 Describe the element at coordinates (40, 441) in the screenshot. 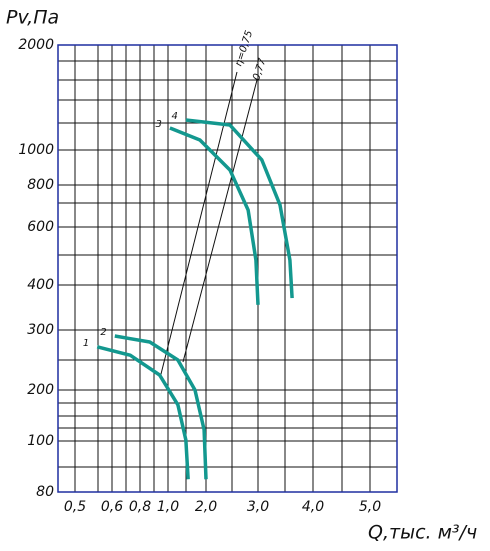

I see `y-tick-label: 100` at that location.